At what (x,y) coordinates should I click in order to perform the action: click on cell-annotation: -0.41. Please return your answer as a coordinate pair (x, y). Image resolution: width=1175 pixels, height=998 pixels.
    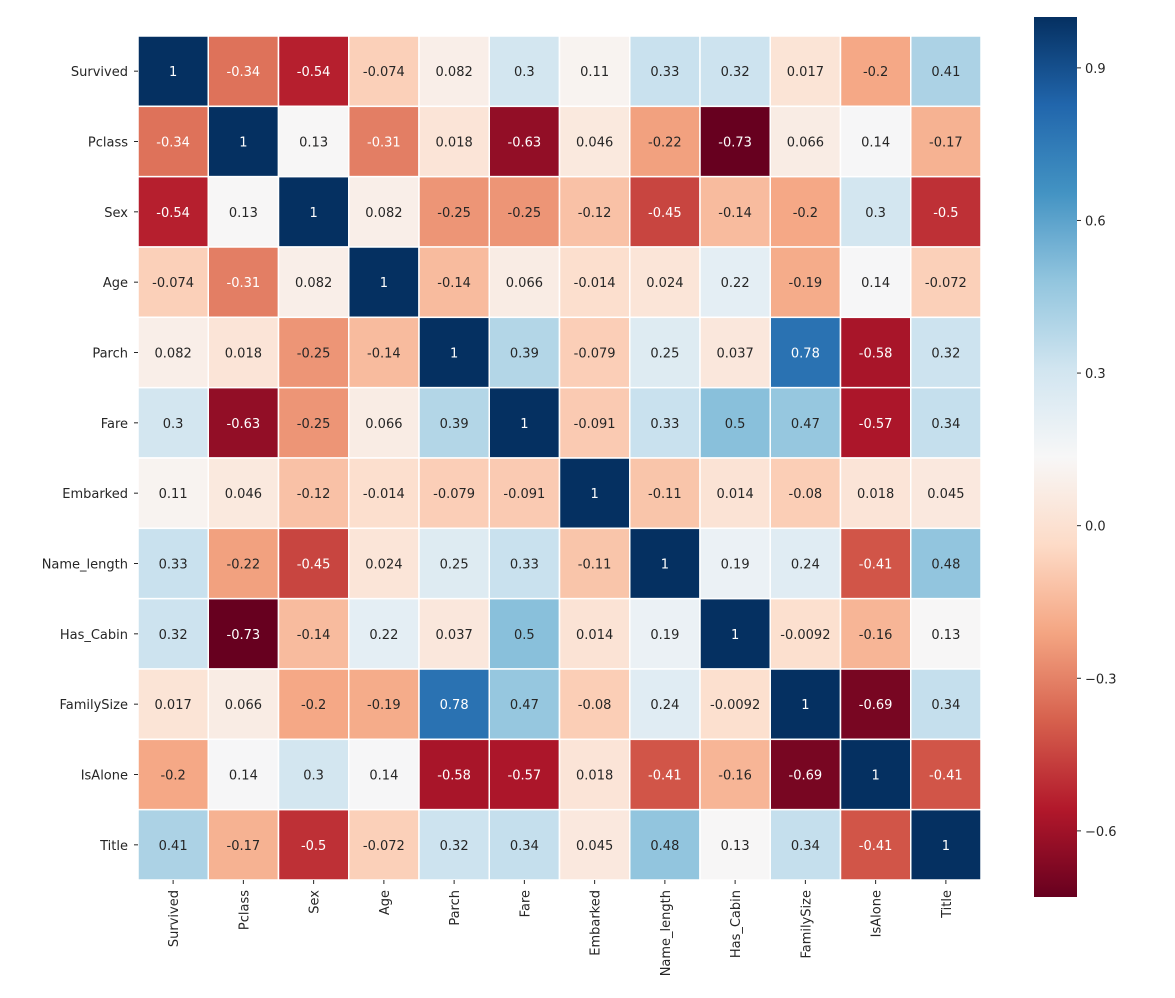
    Looking at the image, I should click on (876, 565).